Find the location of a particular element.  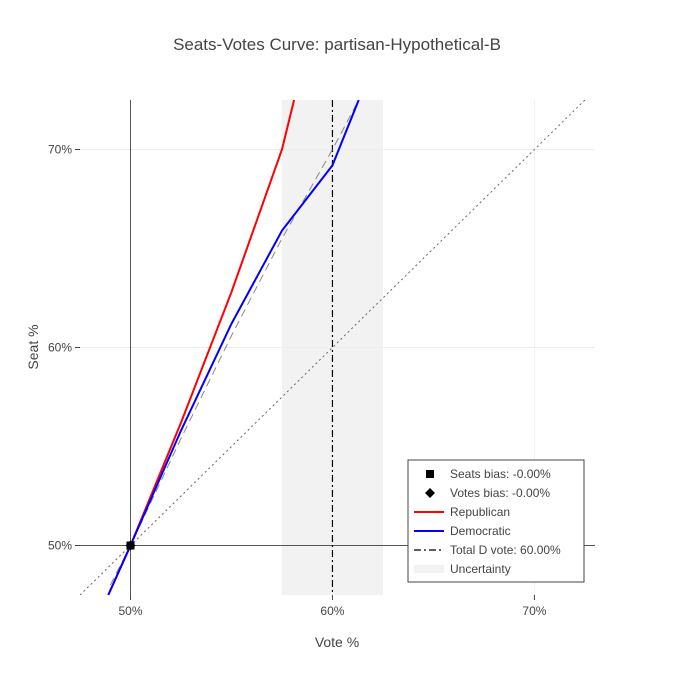

legend-label-total-d-vote: Total D vote: 60.00% is located at coordinates (505, 550).